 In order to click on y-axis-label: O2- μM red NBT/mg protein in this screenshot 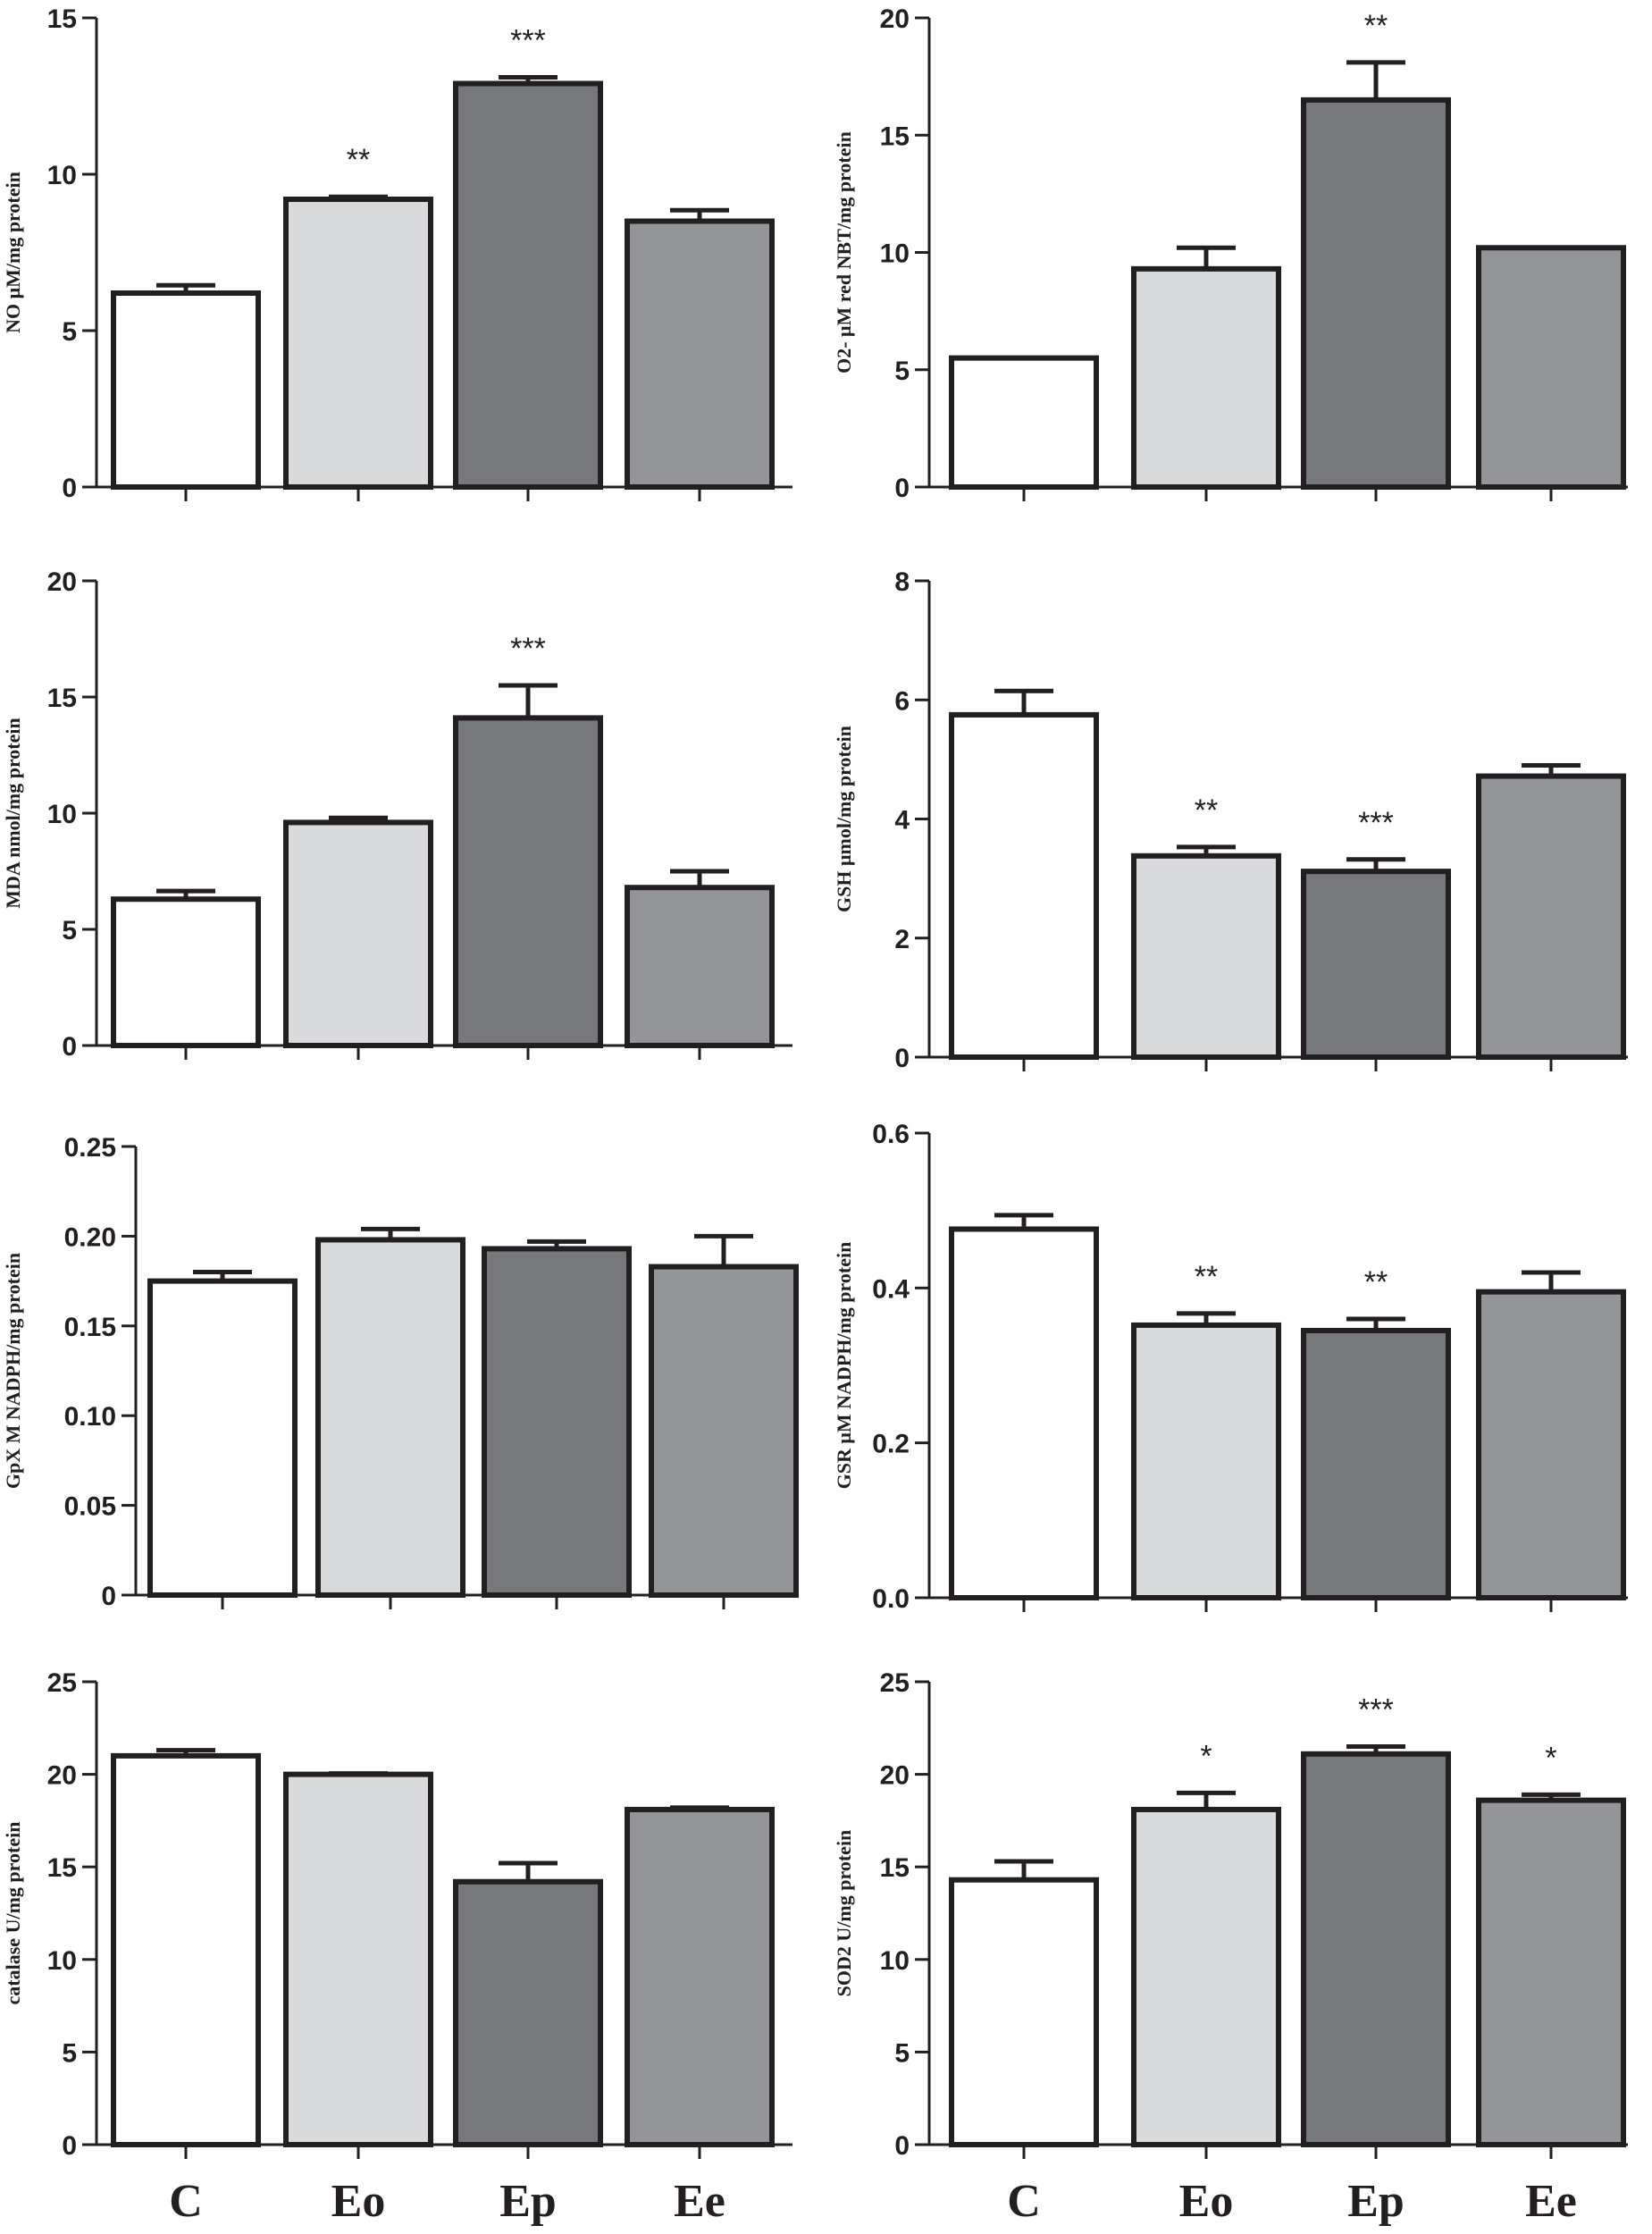, I will do `click(844, 252)`.